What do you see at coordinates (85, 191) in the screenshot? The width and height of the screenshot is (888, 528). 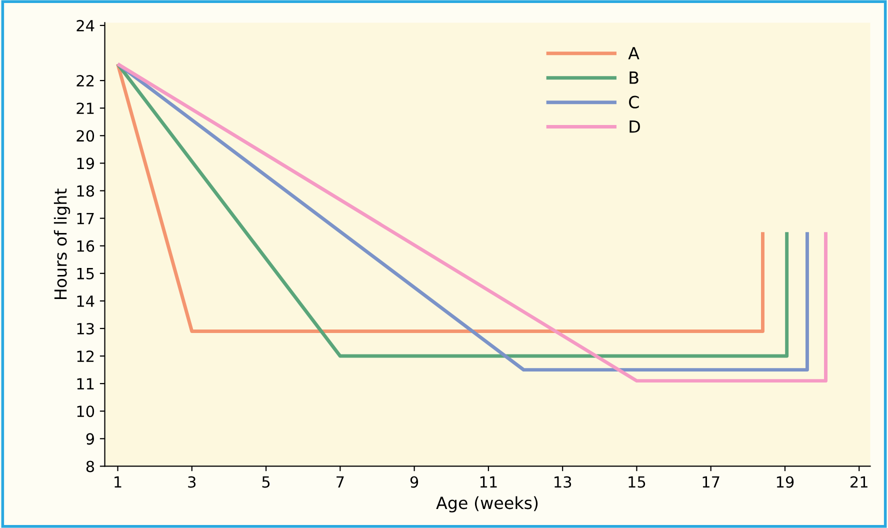 I see `y-tick-label: 18` at bounding box center [85, 191].